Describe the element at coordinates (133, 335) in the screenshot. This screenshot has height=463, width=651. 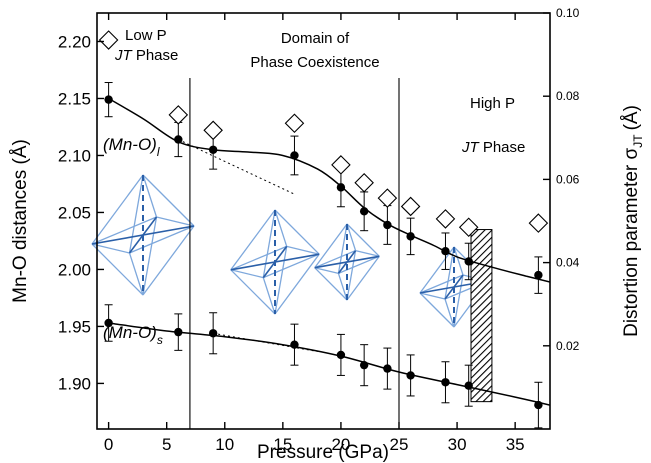
I see `short-bond-label: (Mn-O)s` at that location.